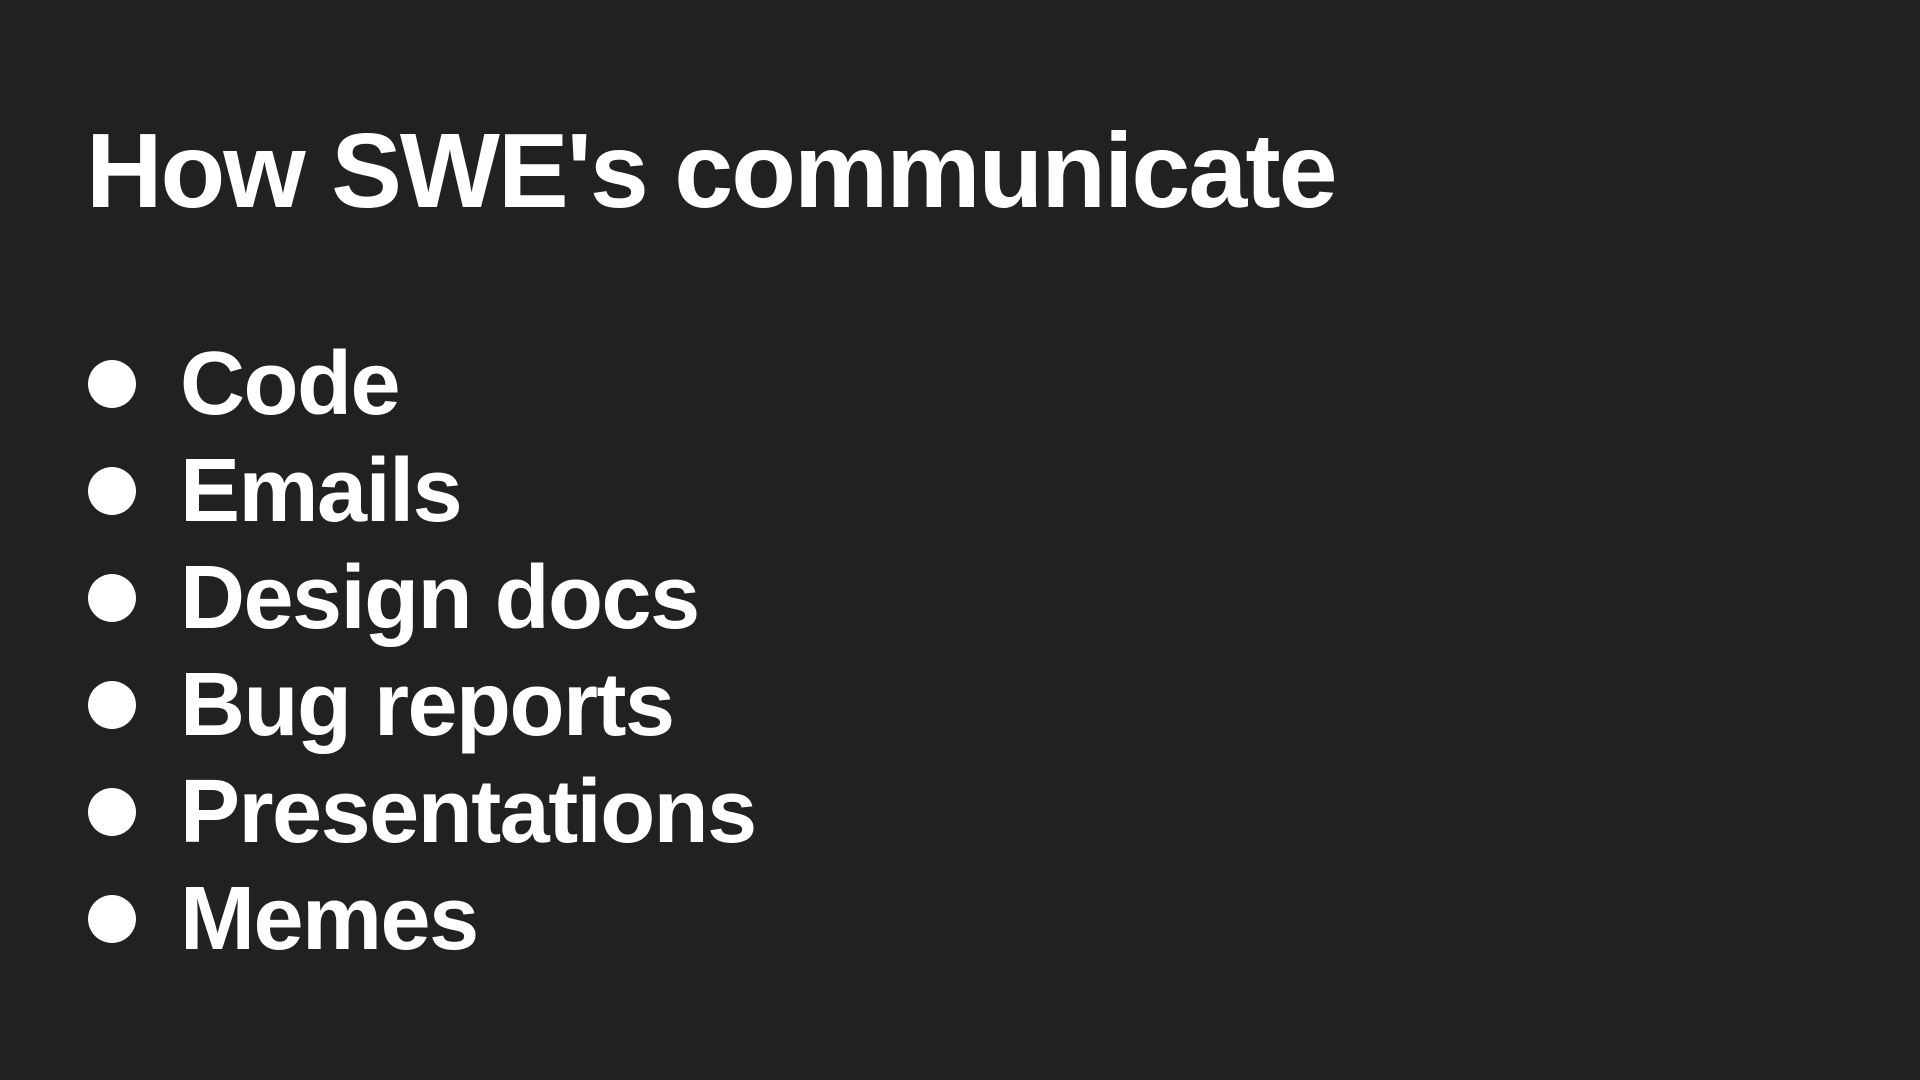 The image size is (1920, 1080). Describe the element at coordinates (422, 383) in the screenshot. I see `bullet-item-code: Code` at that location.